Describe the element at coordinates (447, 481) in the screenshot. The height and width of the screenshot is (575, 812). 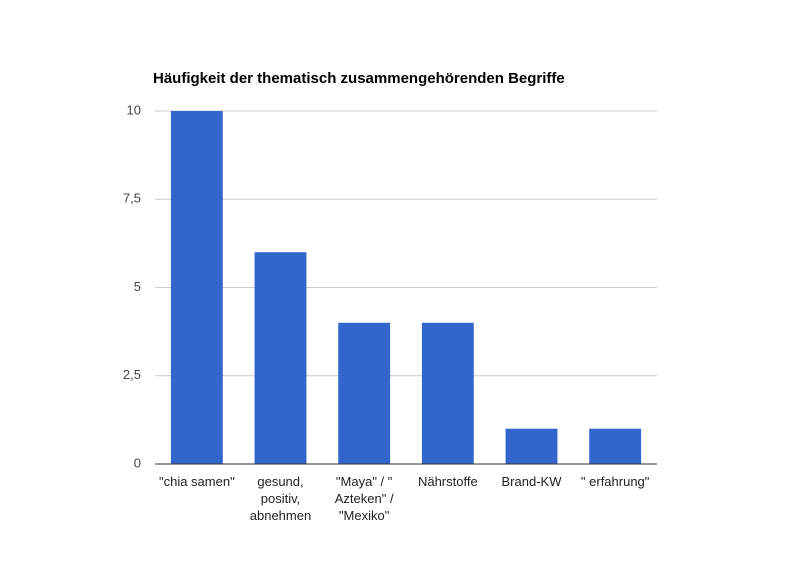
I see `x-tick-label: Nährstoffe` at that location.